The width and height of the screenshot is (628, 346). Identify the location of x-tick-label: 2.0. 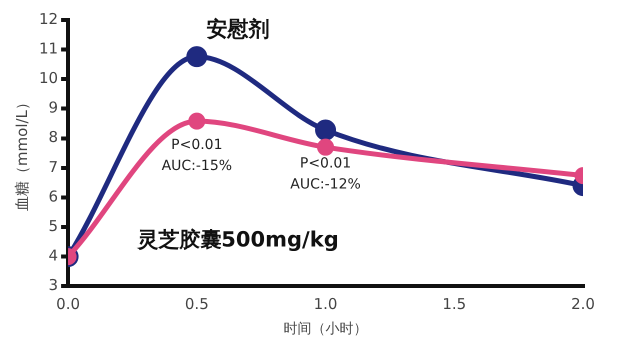
(583, 304).